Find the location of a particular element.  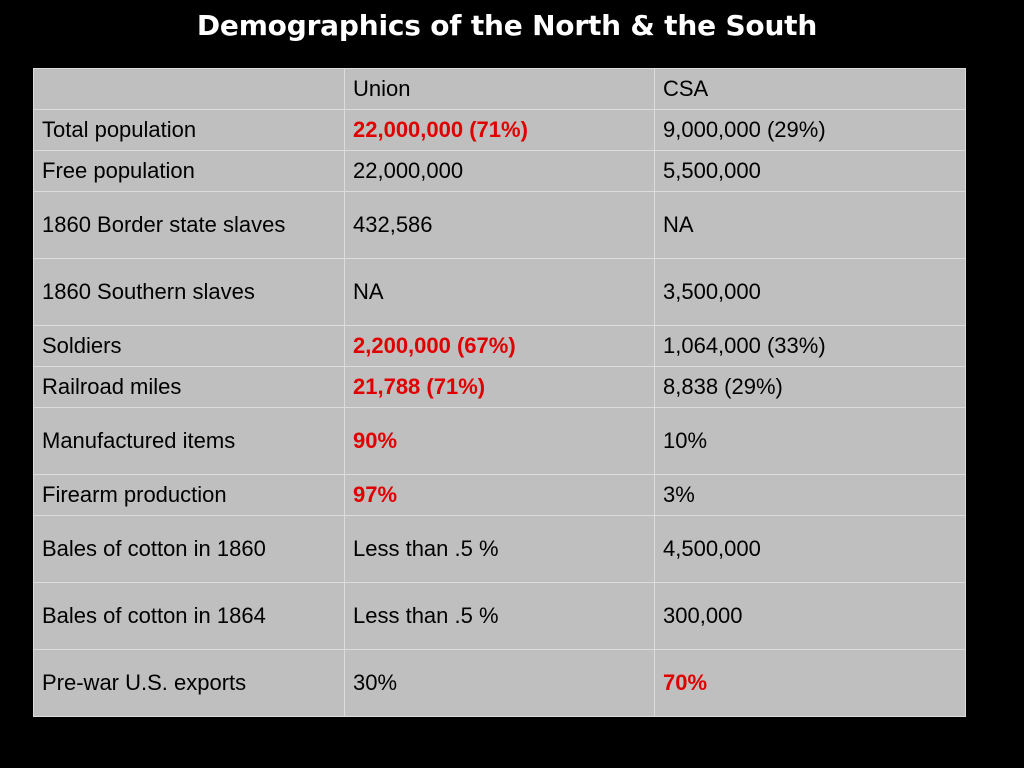

table-row: Soldiers 2,200,000 (67%) 1,064,000 (33%) is located at coordinates (499, 346).